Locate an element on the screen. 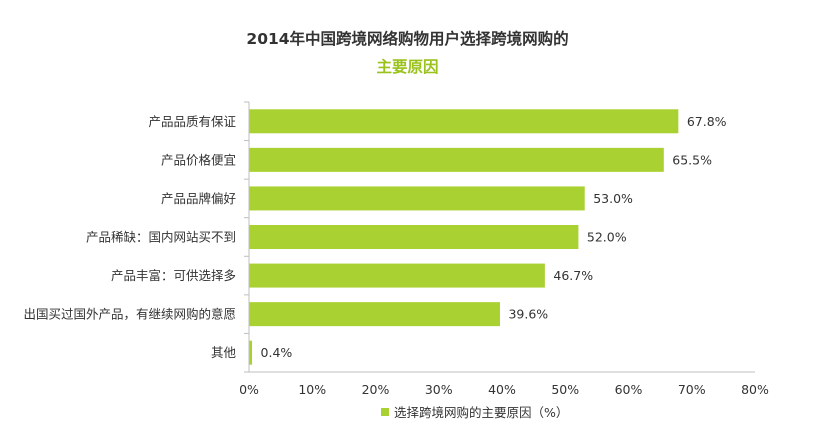 The height and width of the screenshot is (428, 815). category-label: 产品品牌偏好 is located at coordinates (198, 198).